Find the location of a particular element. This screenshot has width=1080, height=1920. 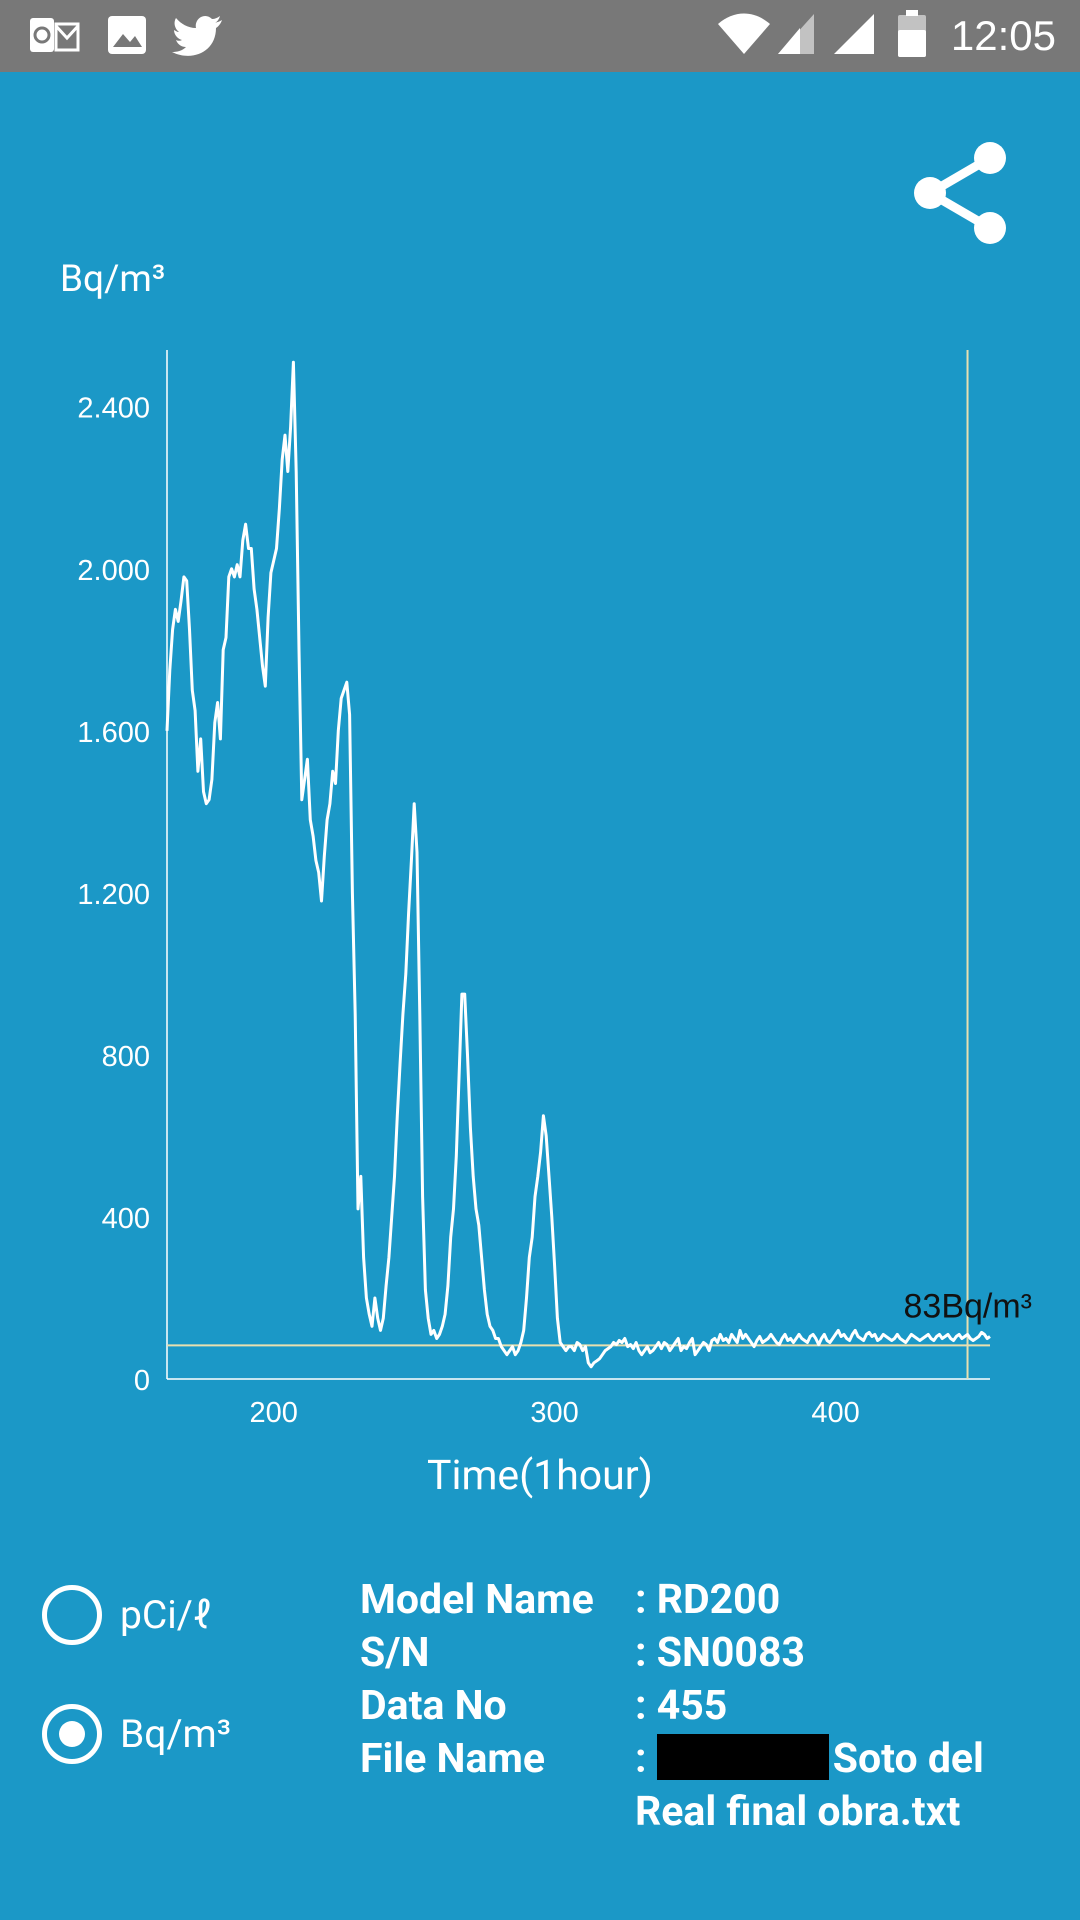

info-colon: : is located at coordinates (641, 1759).